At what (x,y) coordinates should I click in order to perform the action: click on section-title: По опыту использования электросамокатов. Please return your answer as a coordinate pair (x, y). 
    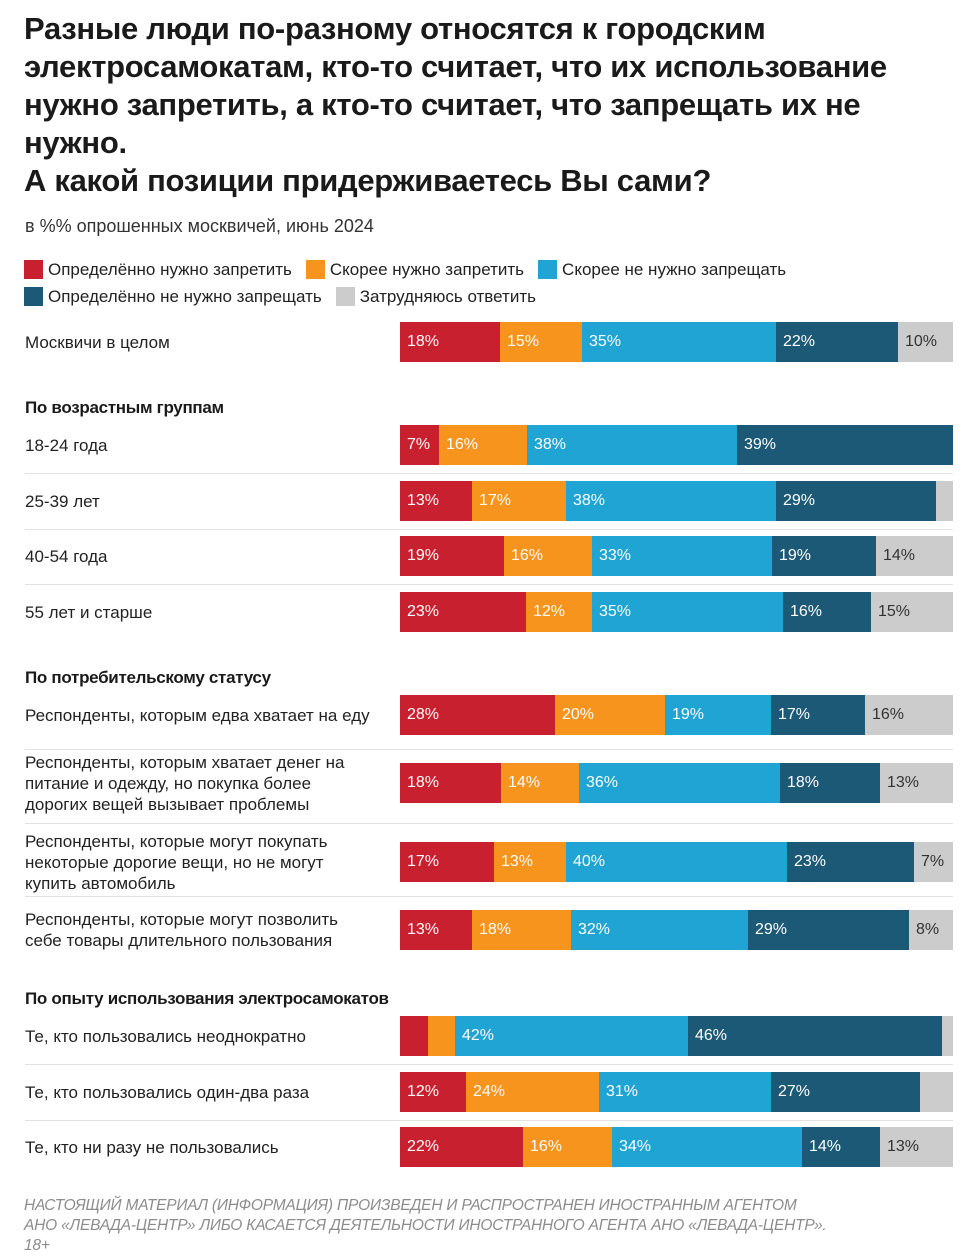
    Looking at the image, I should click on (207, 998).